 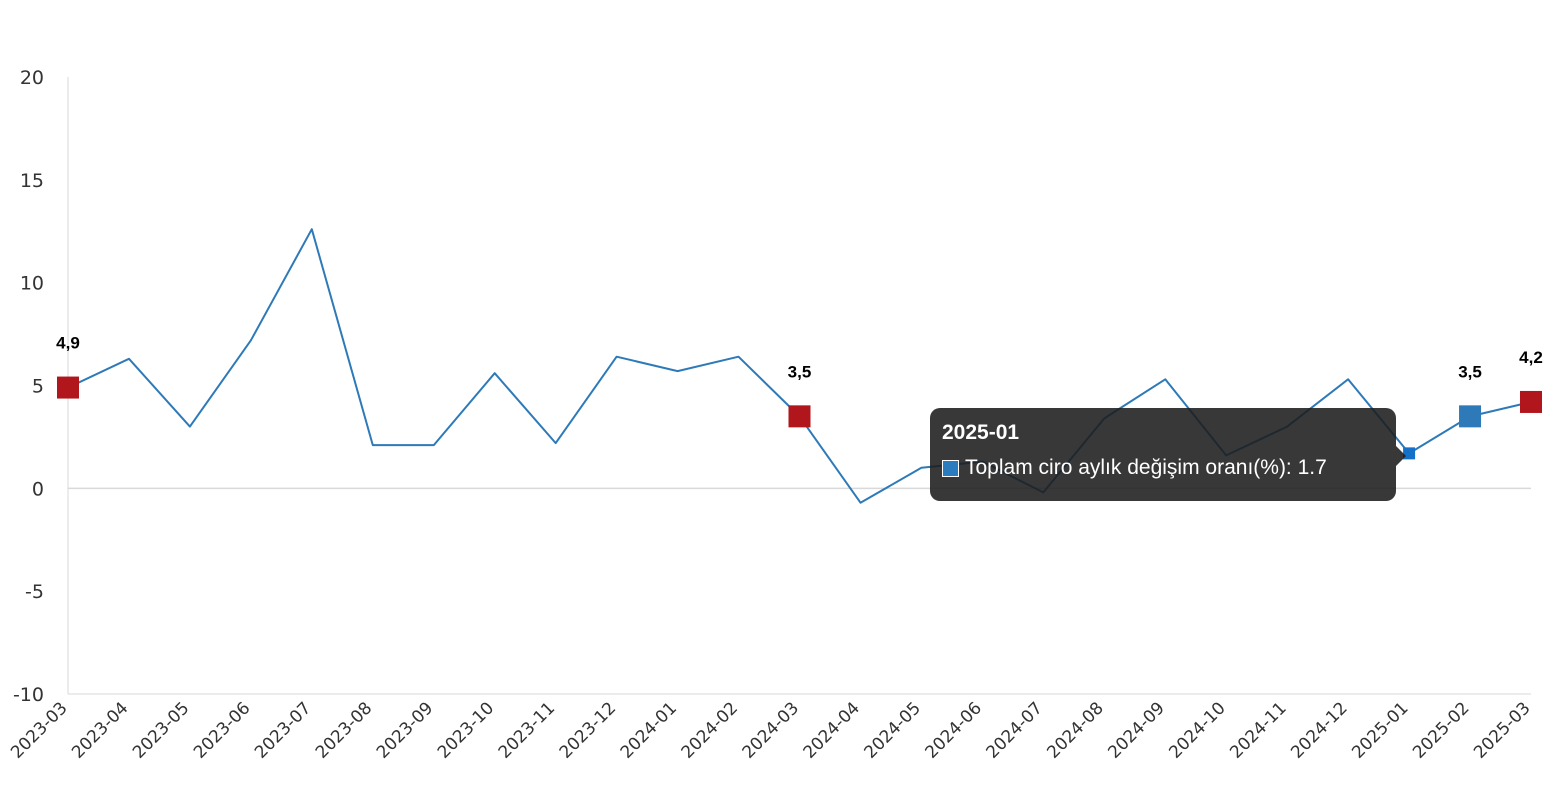 What do you see at coordinates (32, 284) in the screenshot?
I see `y-tick-label: 10` at bounding box center [32, 284].